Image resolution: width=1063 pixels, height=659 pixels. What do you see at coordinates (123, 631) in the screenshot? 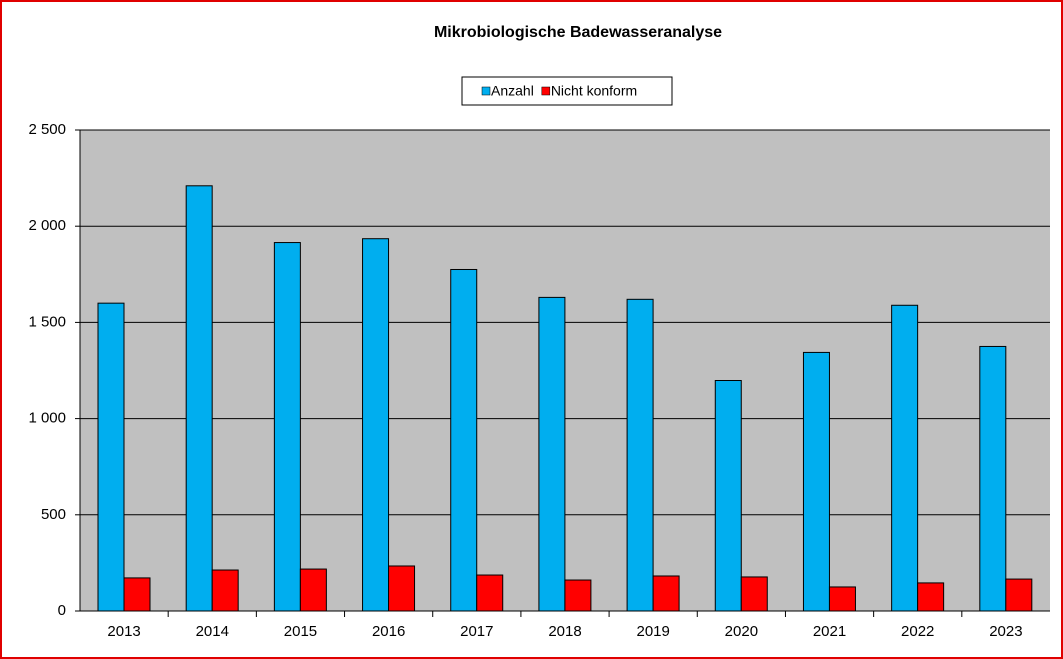
I see `x-tick-label: 2013` at bounding box center [123, 631].